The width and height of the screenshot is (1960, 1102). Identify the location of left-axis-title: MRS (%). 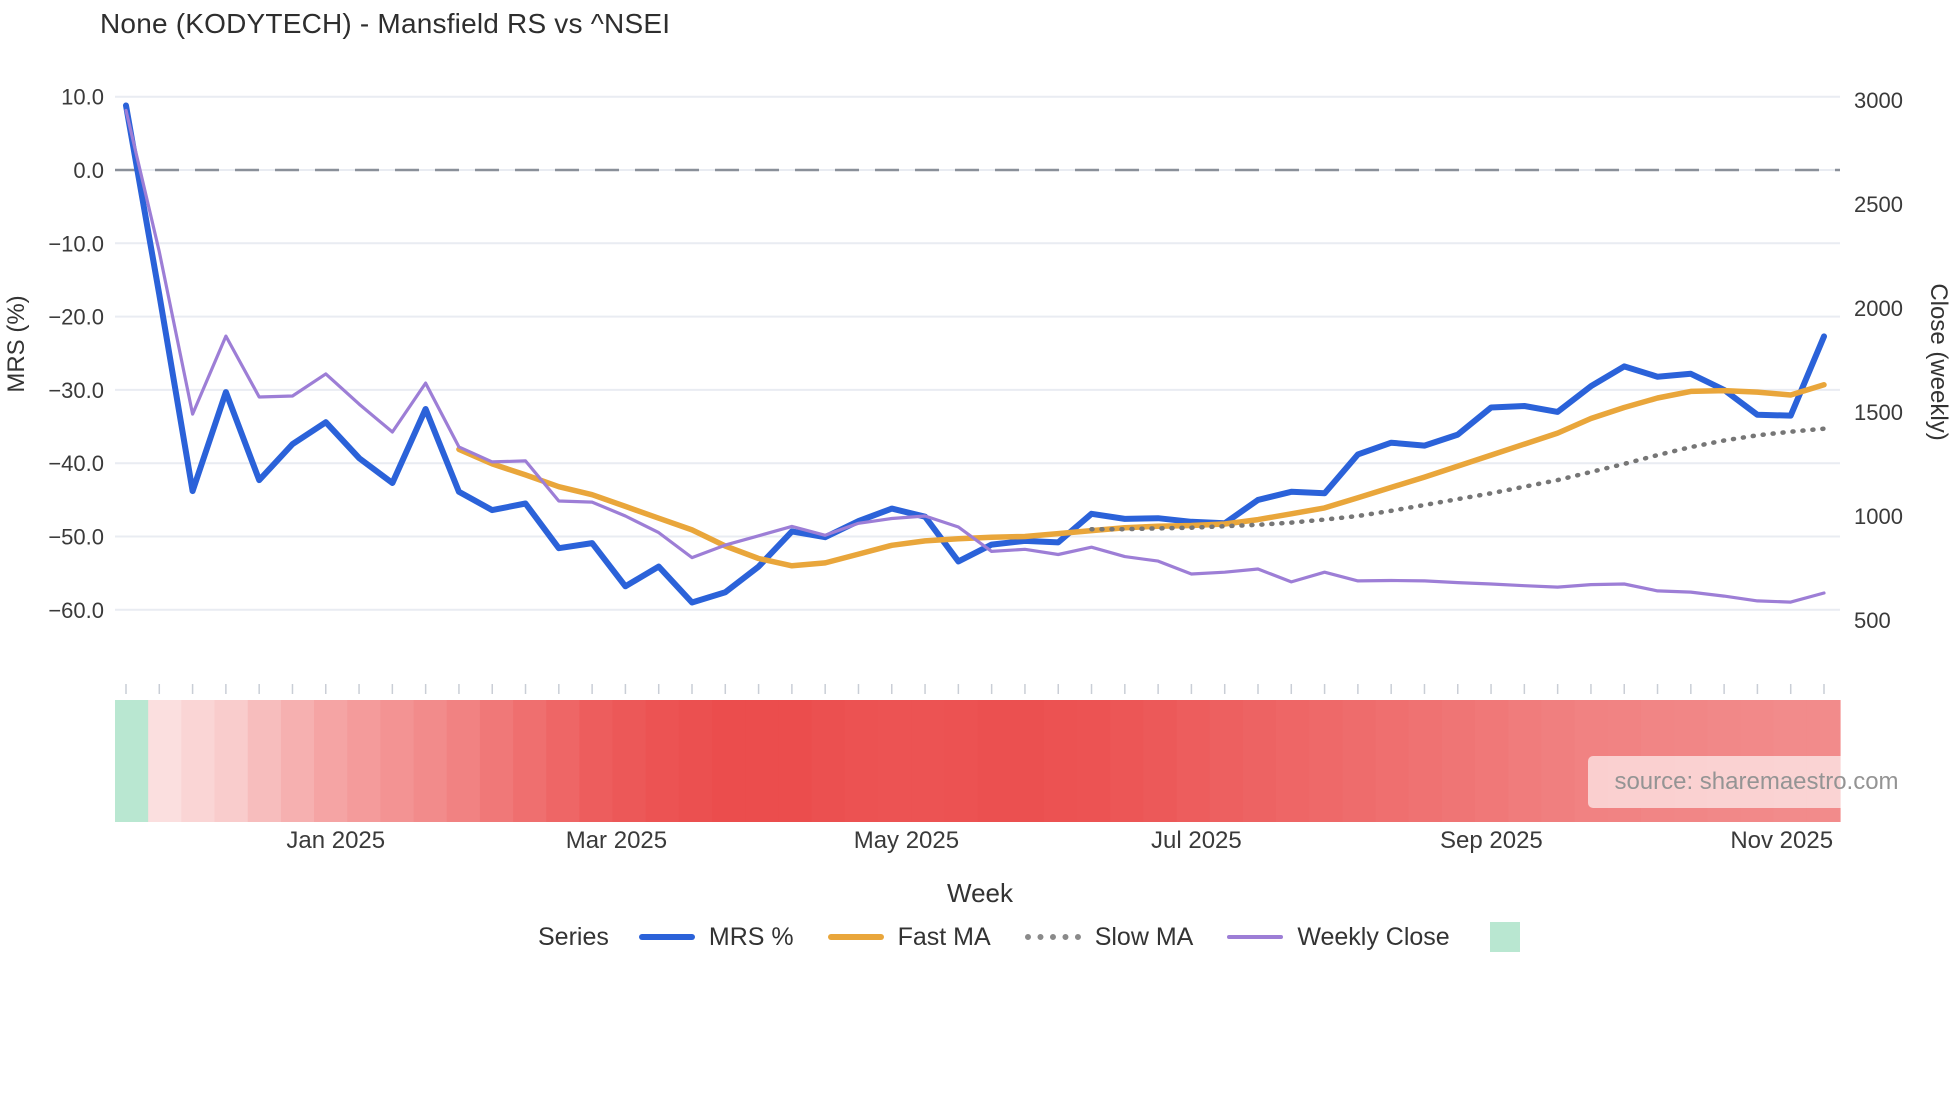
(16, 344).